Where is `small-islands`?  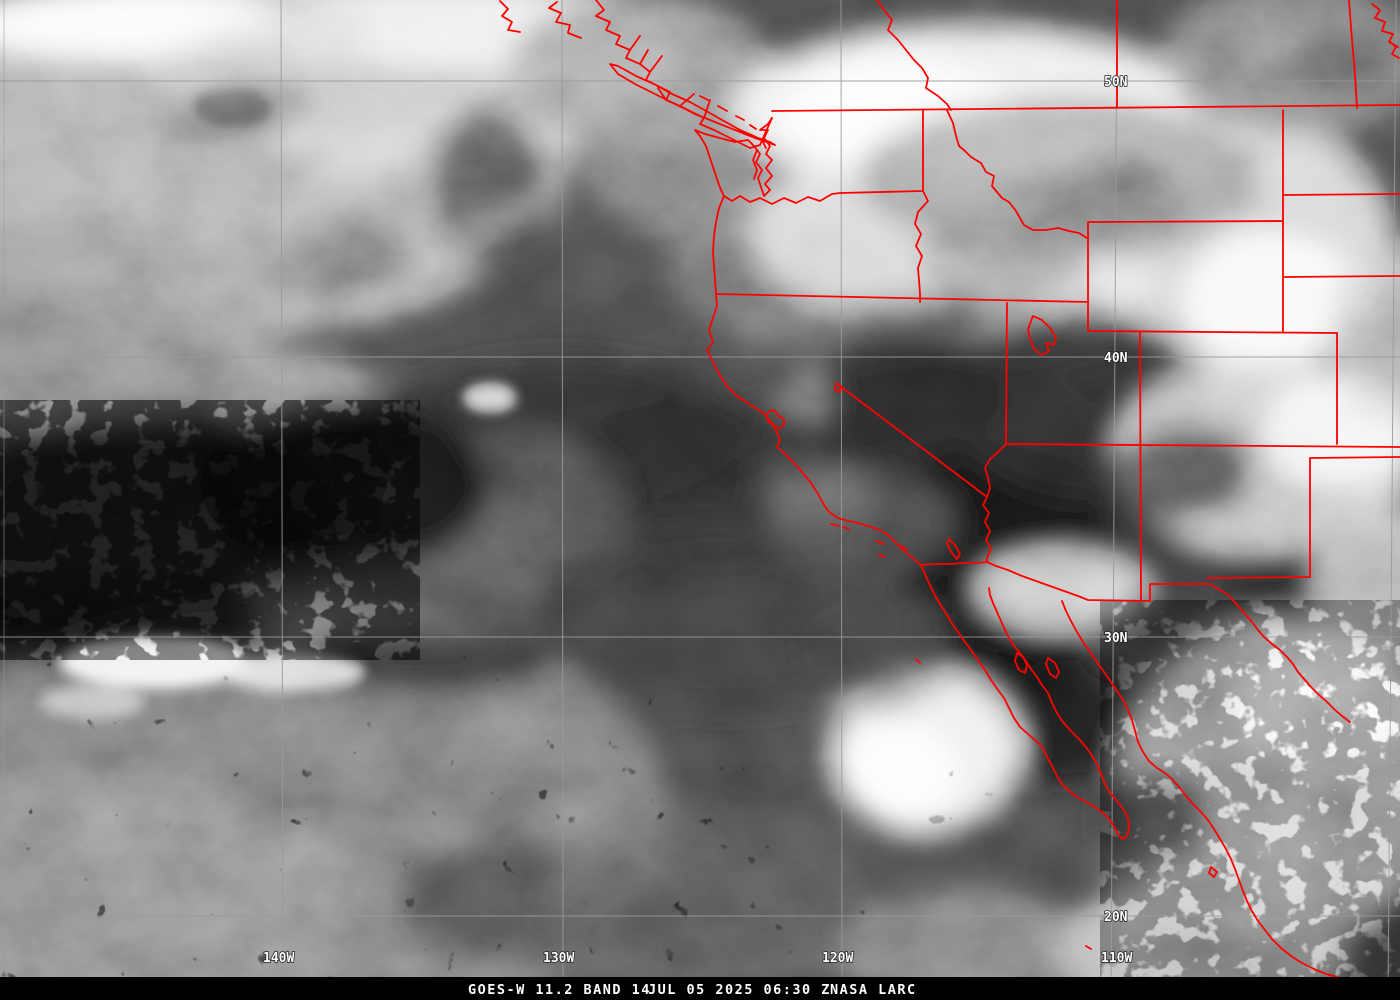
small-islands is located at coordinates (1066, 804).